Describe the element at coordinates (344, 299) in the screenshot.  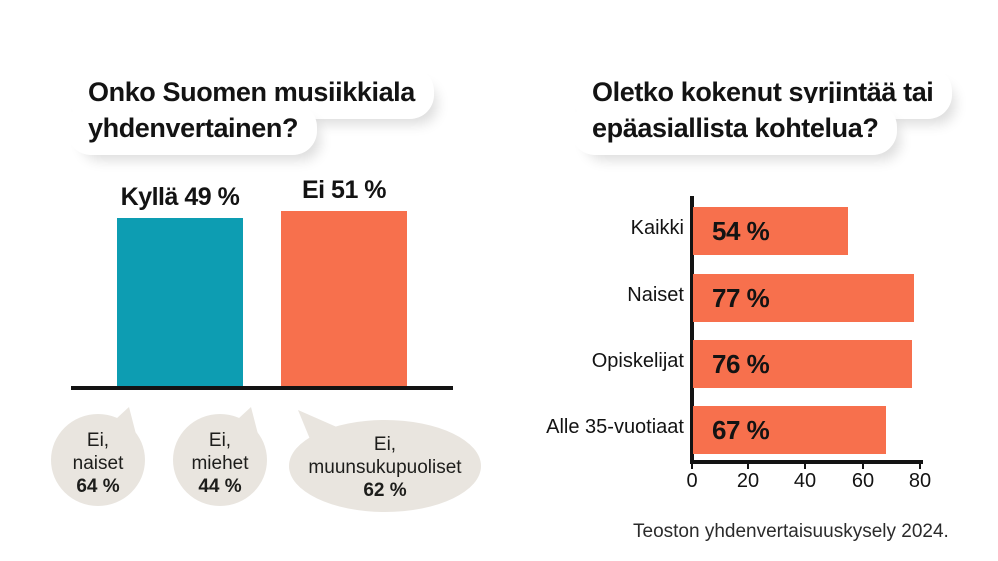
I see `bar-ei` at that location.